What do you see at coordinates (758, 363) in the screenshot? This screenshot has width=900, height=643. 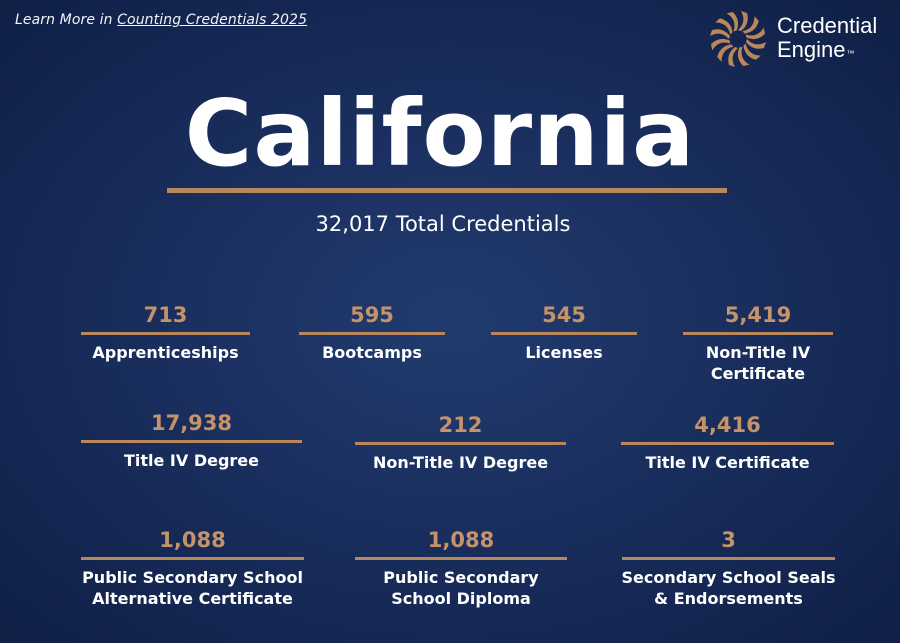 I see `stat-label: Non-Title IV Certificate` at bounding box center [758, 363].